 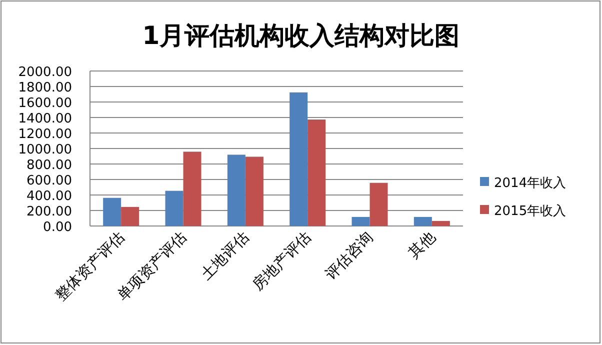 What do you see at coordinates (45, 72) in the screenshot?
I see `y-tick-label: 2000.00` at bounding box center [45, 72].